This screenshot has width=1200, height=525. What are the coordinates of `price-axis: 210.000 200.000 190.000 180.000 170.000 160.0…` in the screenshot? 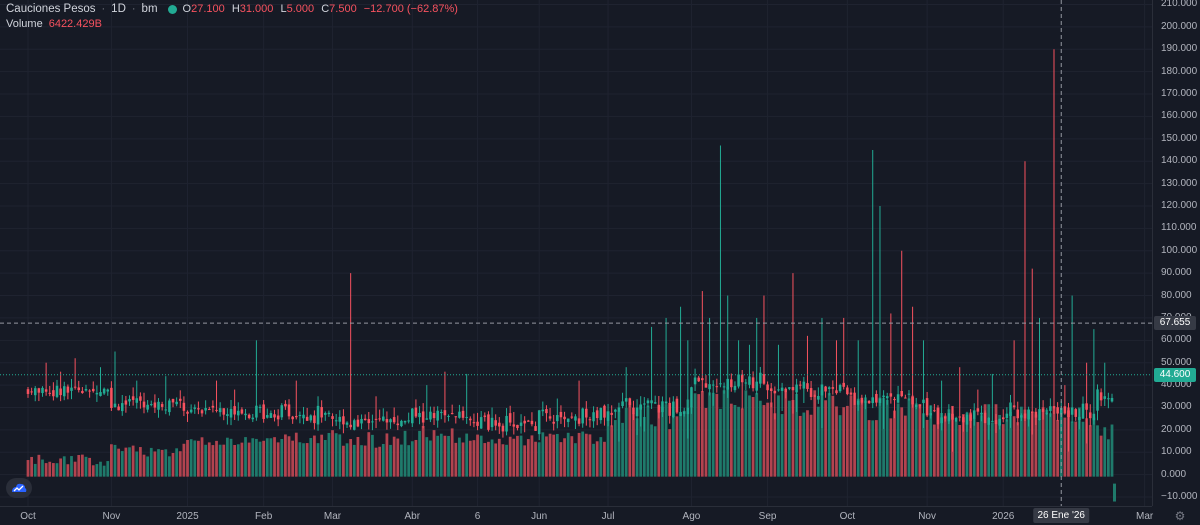 It's located at (1176, 253).